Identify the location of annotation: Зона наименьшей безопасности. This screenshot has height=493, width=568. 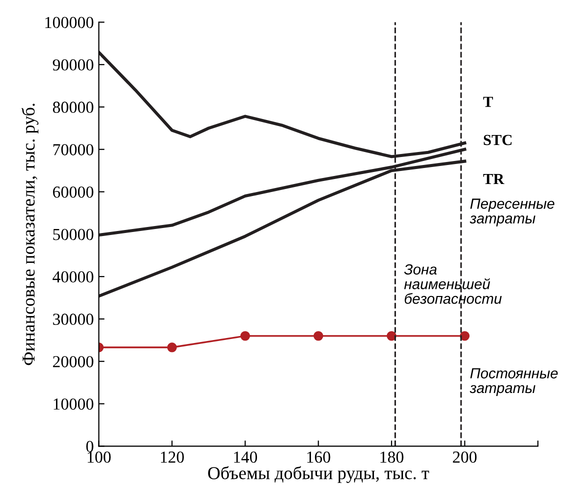
(453, 284).